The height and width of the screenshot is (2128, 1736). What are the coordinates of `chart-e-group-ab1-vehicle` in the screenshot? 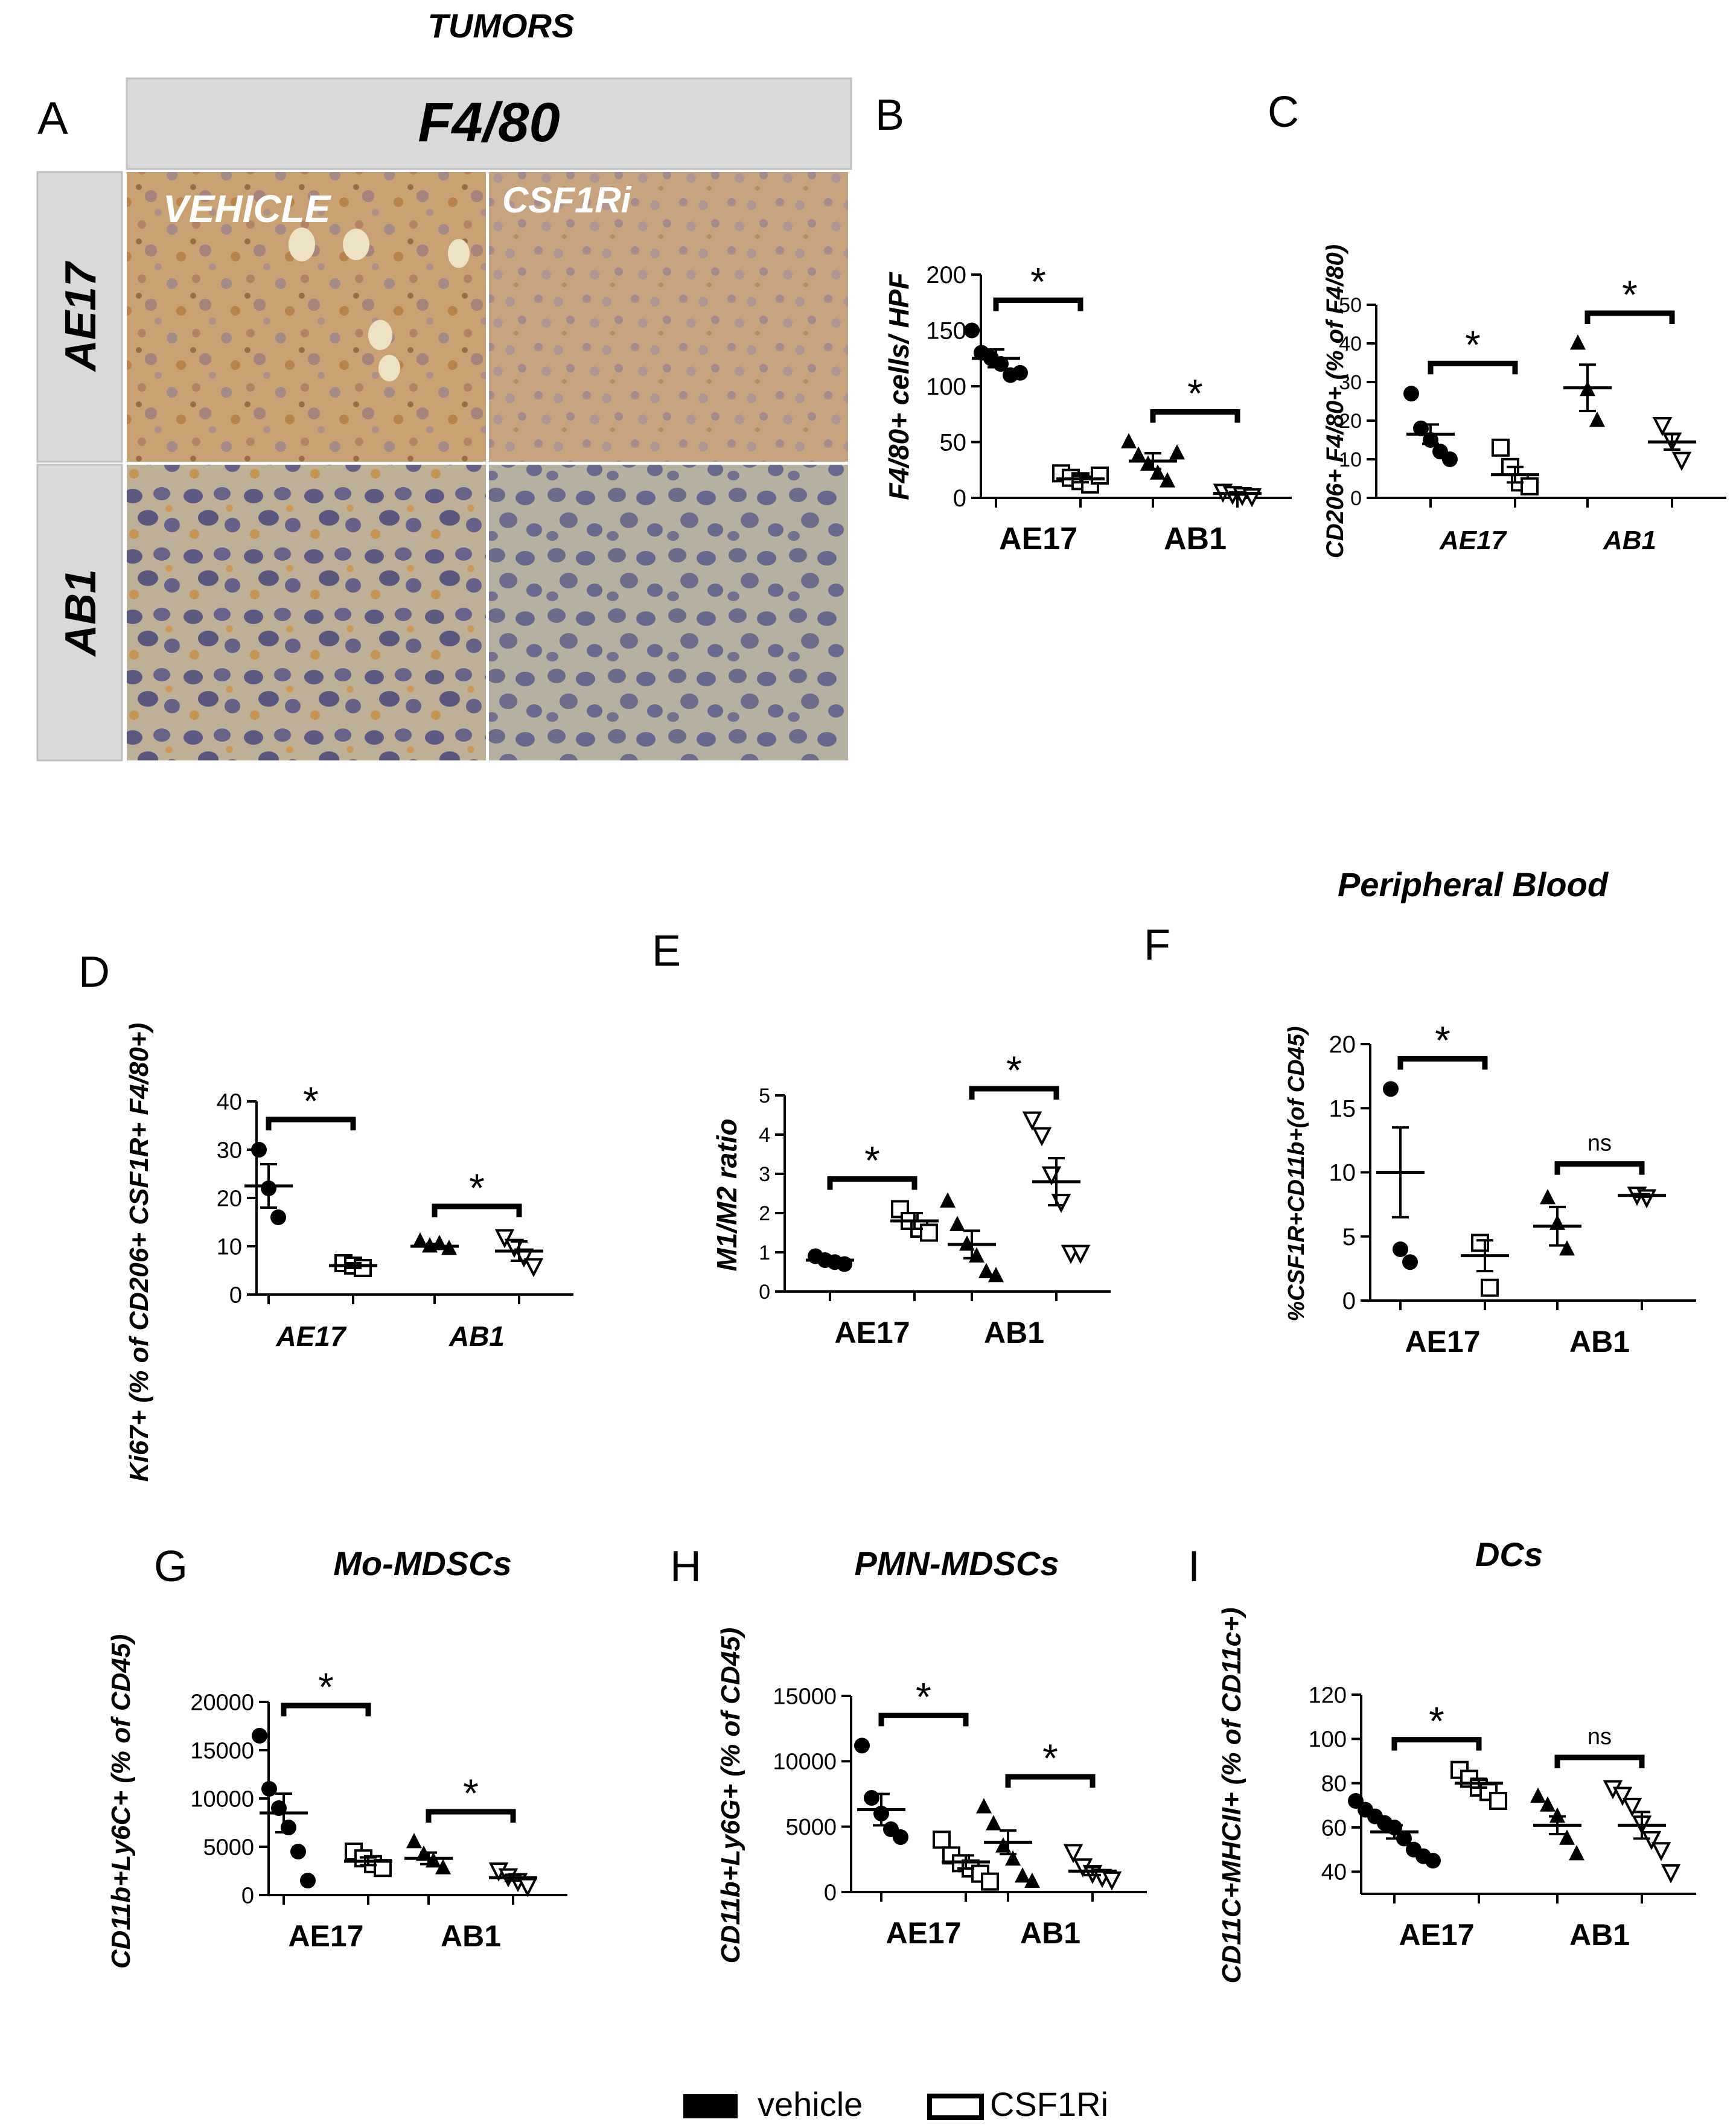 It's located at (972, 1237).